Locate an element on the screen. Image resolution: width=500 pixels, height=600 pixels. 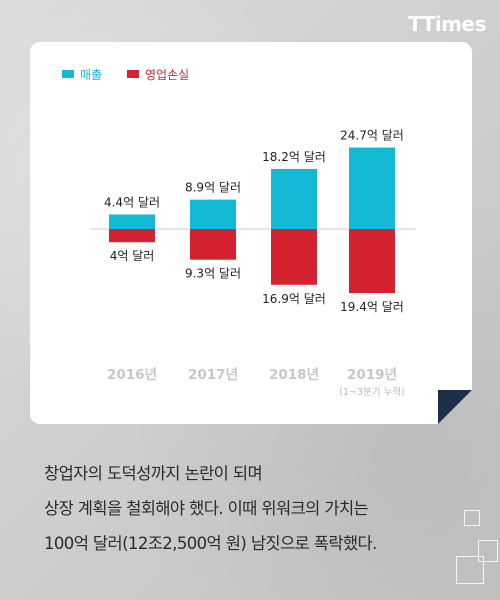
legend-swatch-revenue is located at coordinates (68, 74).